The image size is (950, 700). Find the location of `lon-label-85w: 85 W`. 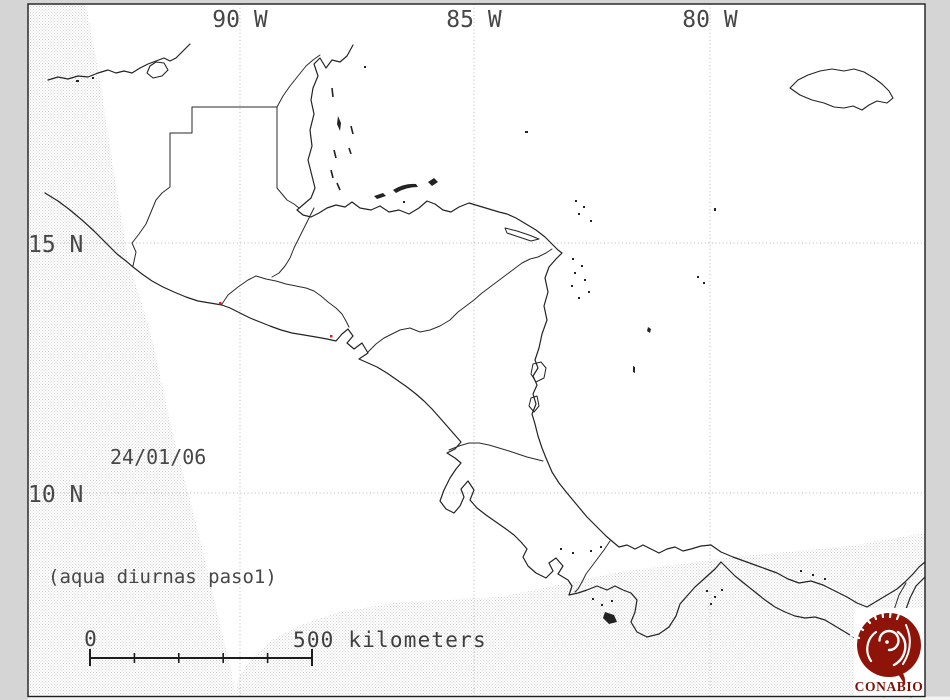

lon-label-85w: 85 W is located at coordinates (474, 20).